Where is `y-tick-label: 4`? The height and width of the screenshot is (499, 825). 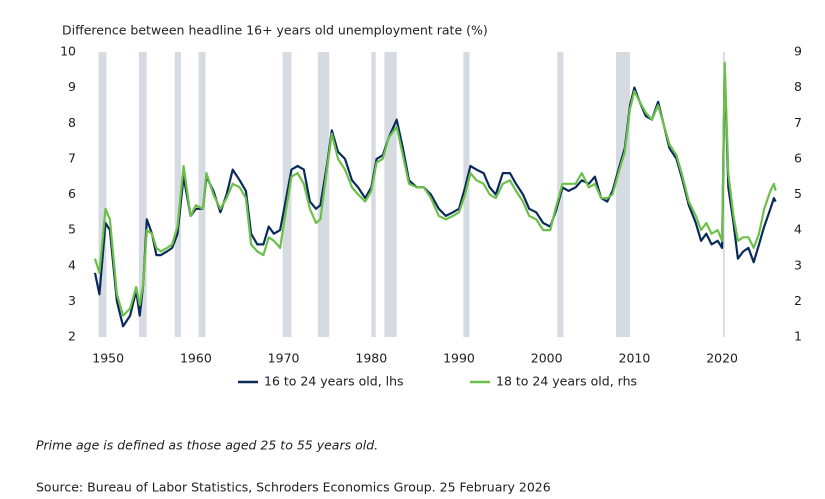
y-tick-label: 4 is located at coordinates (72, 264).